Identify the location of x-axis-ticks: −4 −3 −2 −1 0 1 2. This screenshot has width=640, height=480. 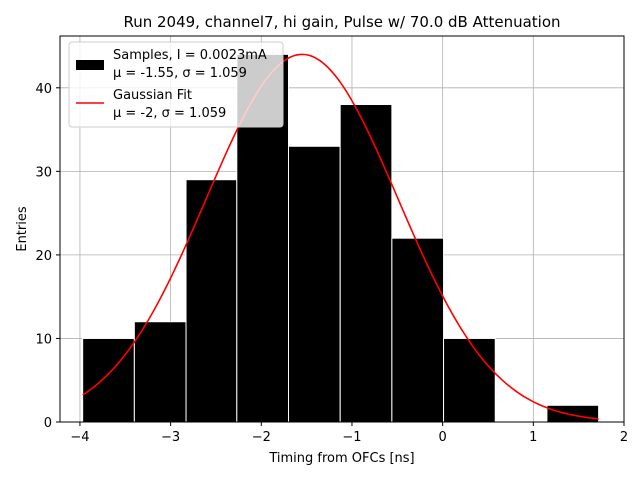
(349, 433).